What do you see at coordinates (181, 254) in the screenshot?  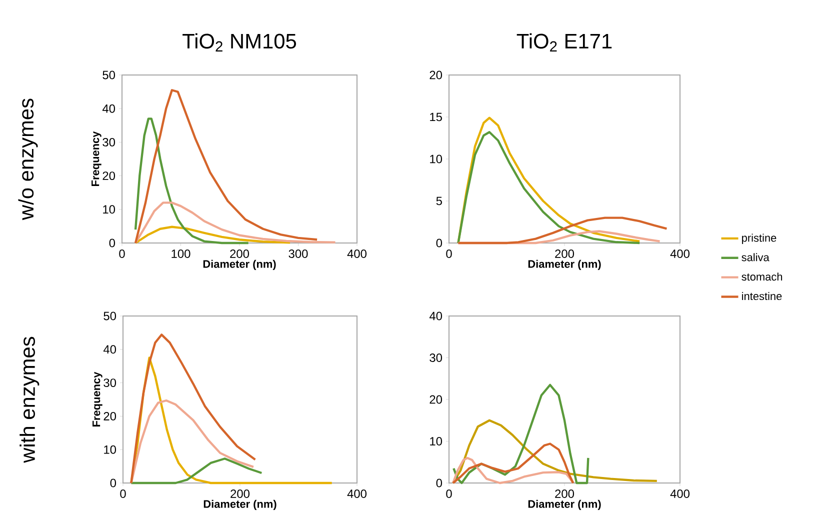 I see `x-tick-label: 100` at bounding box center [181, 254].